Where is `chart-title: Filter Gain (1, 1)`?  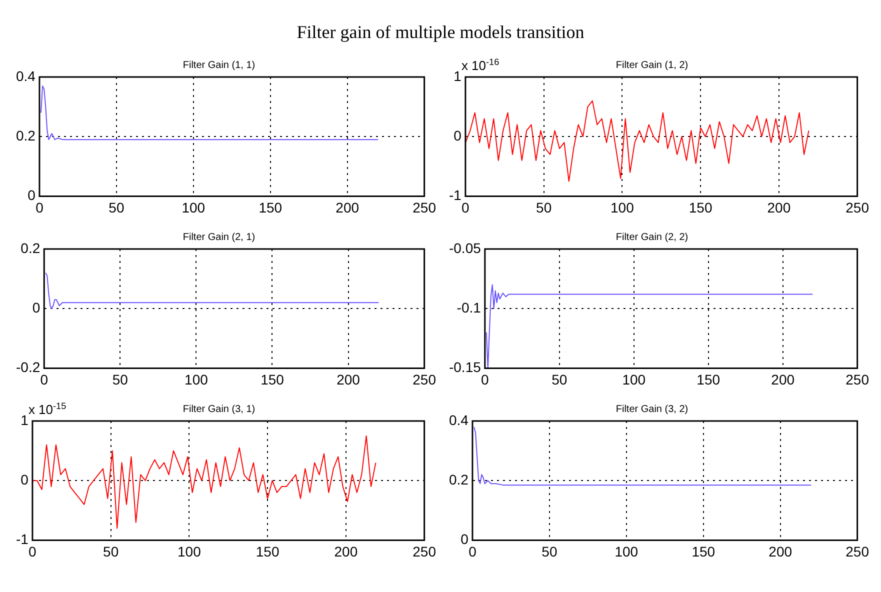
chart-title: Filter Gain (1, 1) is located at coordinates (219, 65).